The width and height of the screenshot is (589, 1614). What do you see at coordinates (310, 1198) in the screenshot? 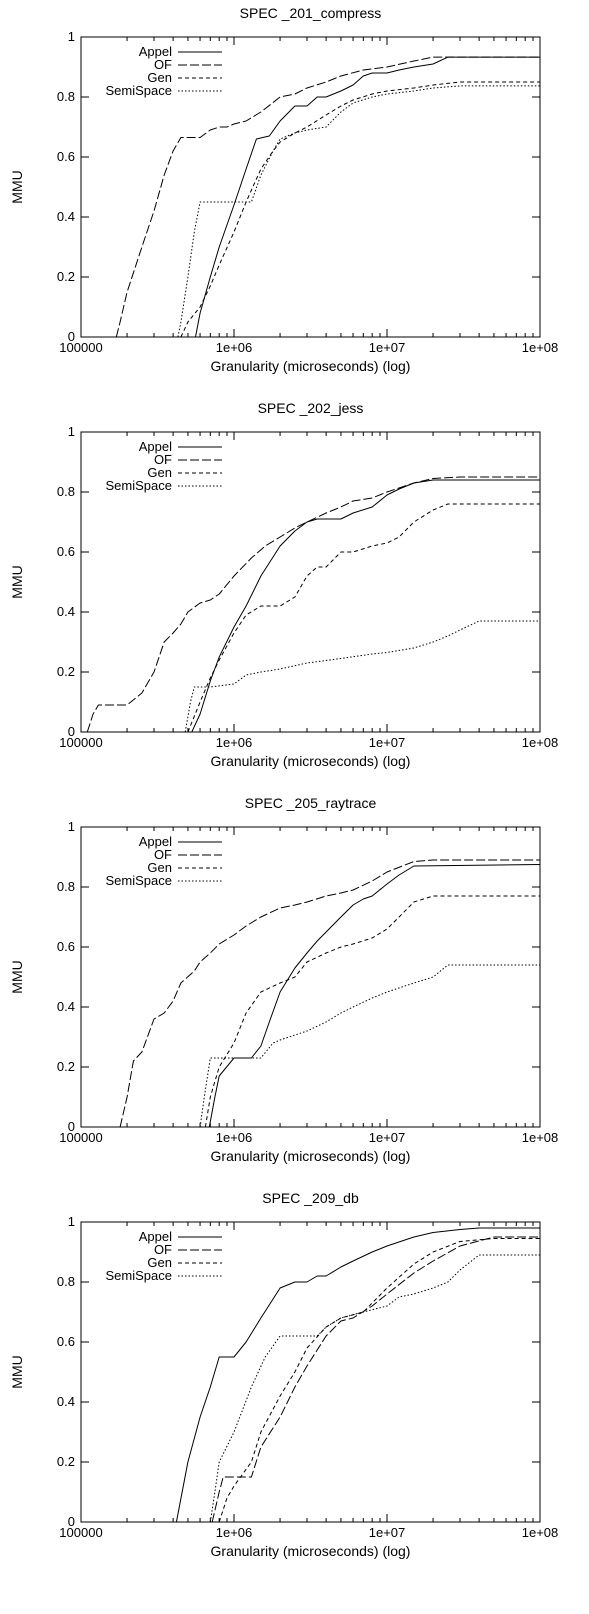
I see `chart-title: SPEC _209_db` at bounding box center [310, 1198].